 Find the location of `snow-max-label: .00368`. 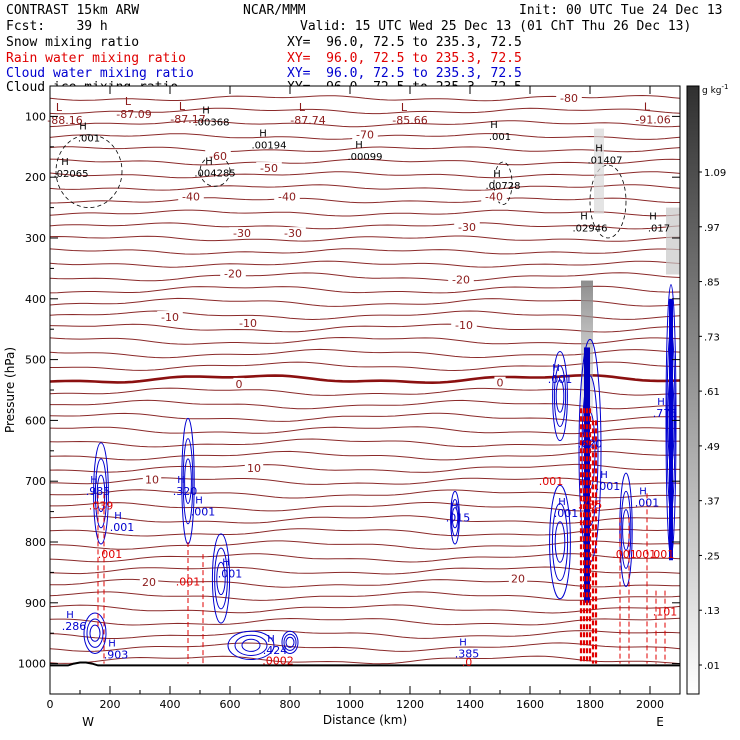

snow-max-label: .00368 is located at coordinates (212, 122).